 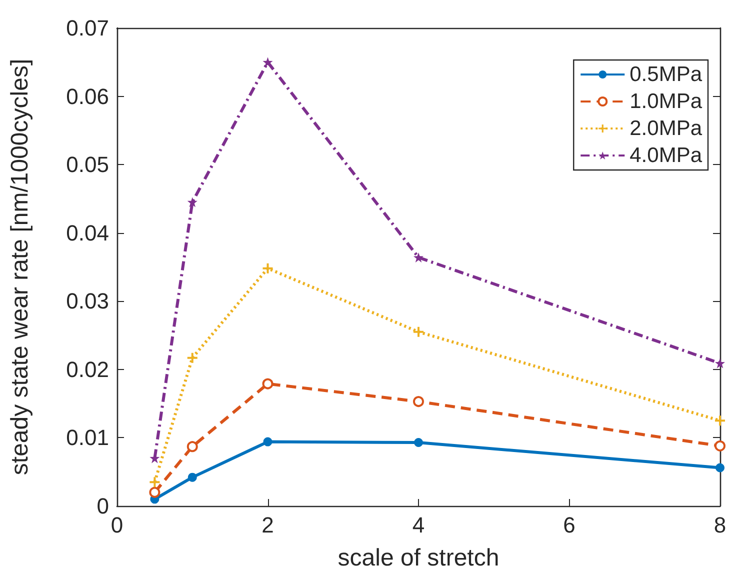 What do you see at coordinates (666, 155) in the screenshot?
I see `legend-label: 4.0MPa` at bounding box center [666, 155].